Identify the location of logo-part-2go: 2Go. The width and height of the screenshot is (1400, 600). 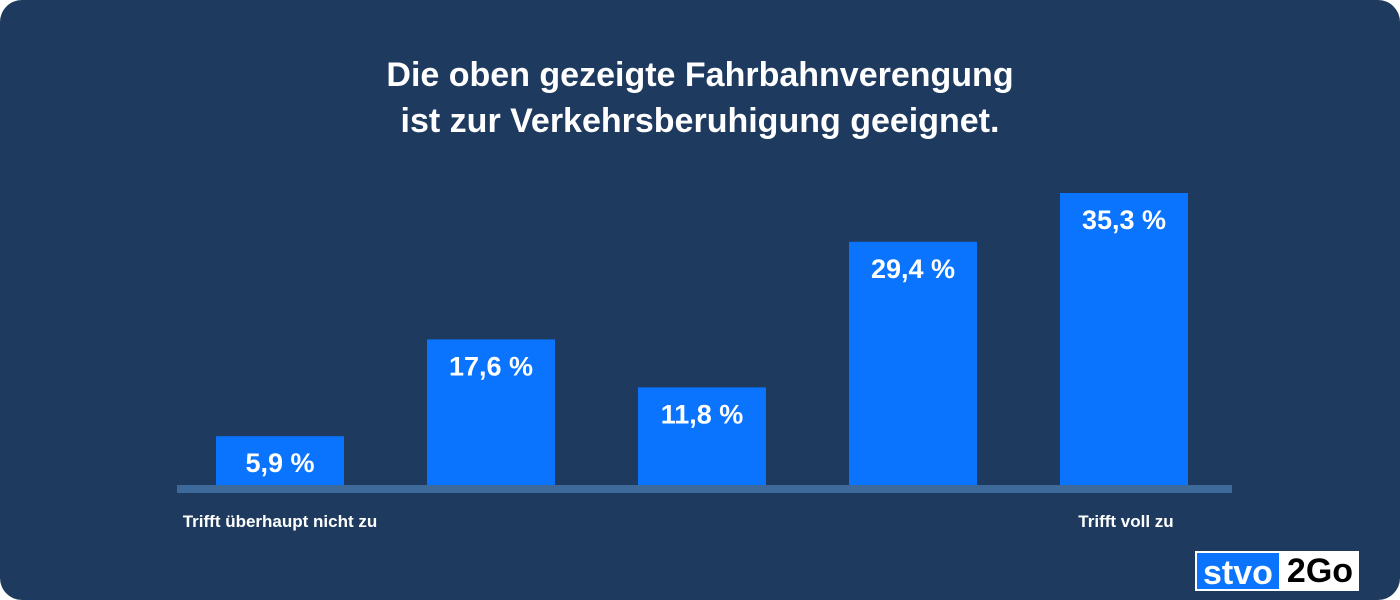
(1320, 571).